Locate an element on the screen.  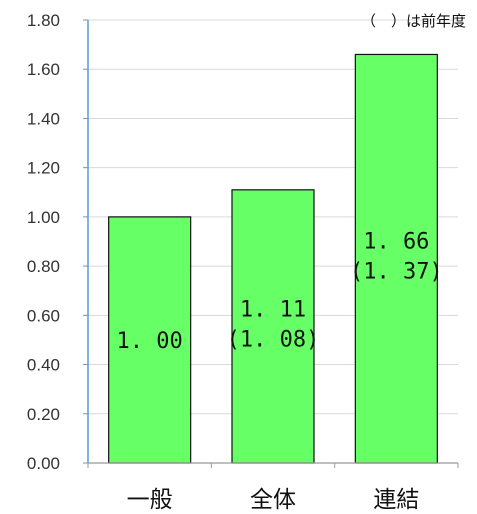
bar-value-label: 1. 00 is located at coordinates (150, 341).